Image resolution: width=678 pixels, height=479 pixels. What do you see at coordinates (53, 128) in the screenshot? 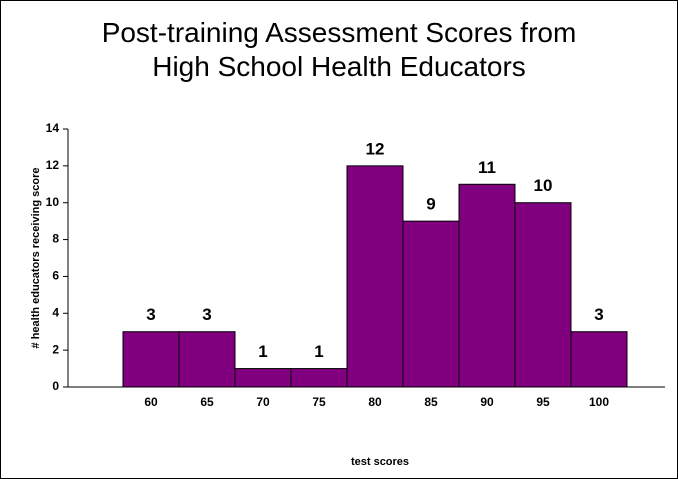
I see `y-tick-label: 14` at bounding box center [53, 128].